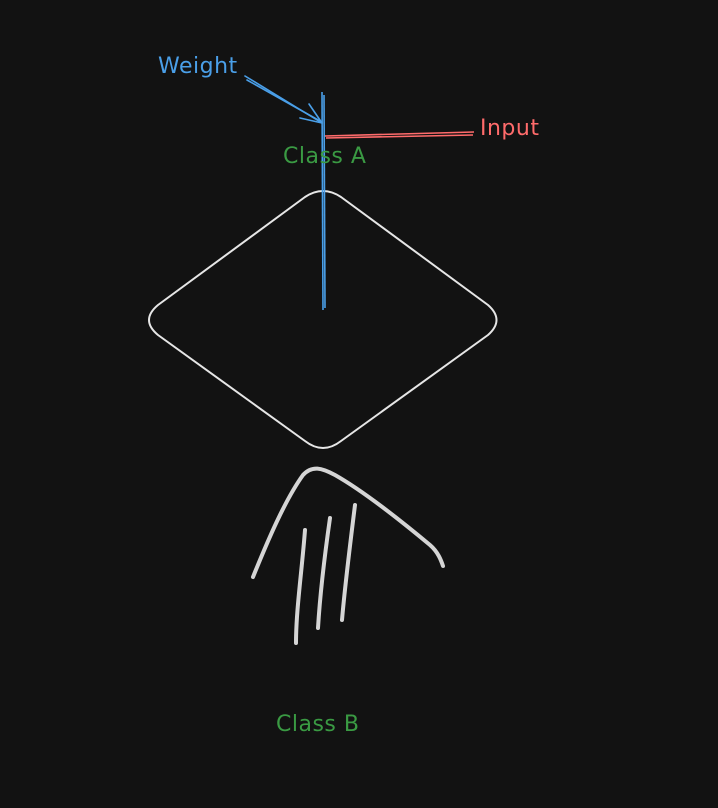  Describe the element at coordinates (198, 66) in the screenshot. I see `weight-label: Weight` at that location.